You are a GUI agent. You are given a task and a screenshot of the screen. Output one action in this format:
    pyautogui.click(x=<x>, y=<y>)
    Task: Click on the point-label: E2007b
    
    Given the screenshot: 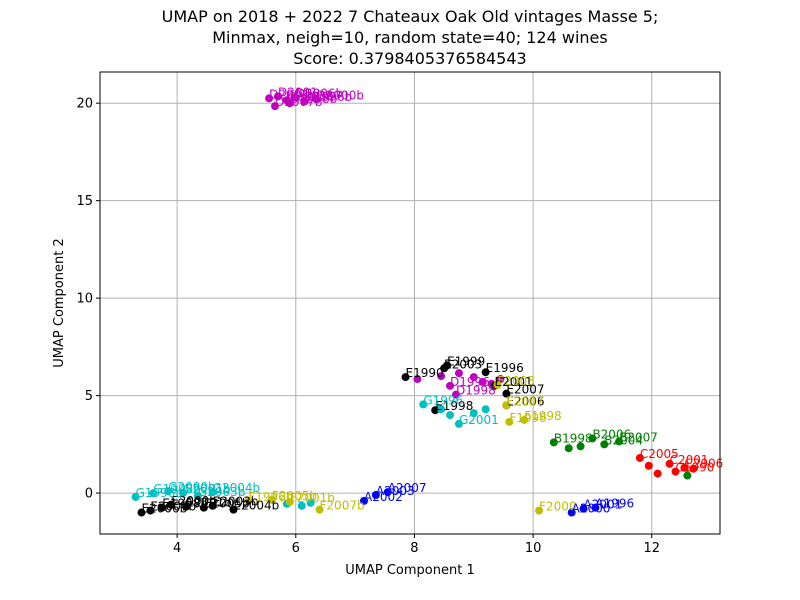 What is the action you would take?
    pyautogui.click(x=173, y=507)
    